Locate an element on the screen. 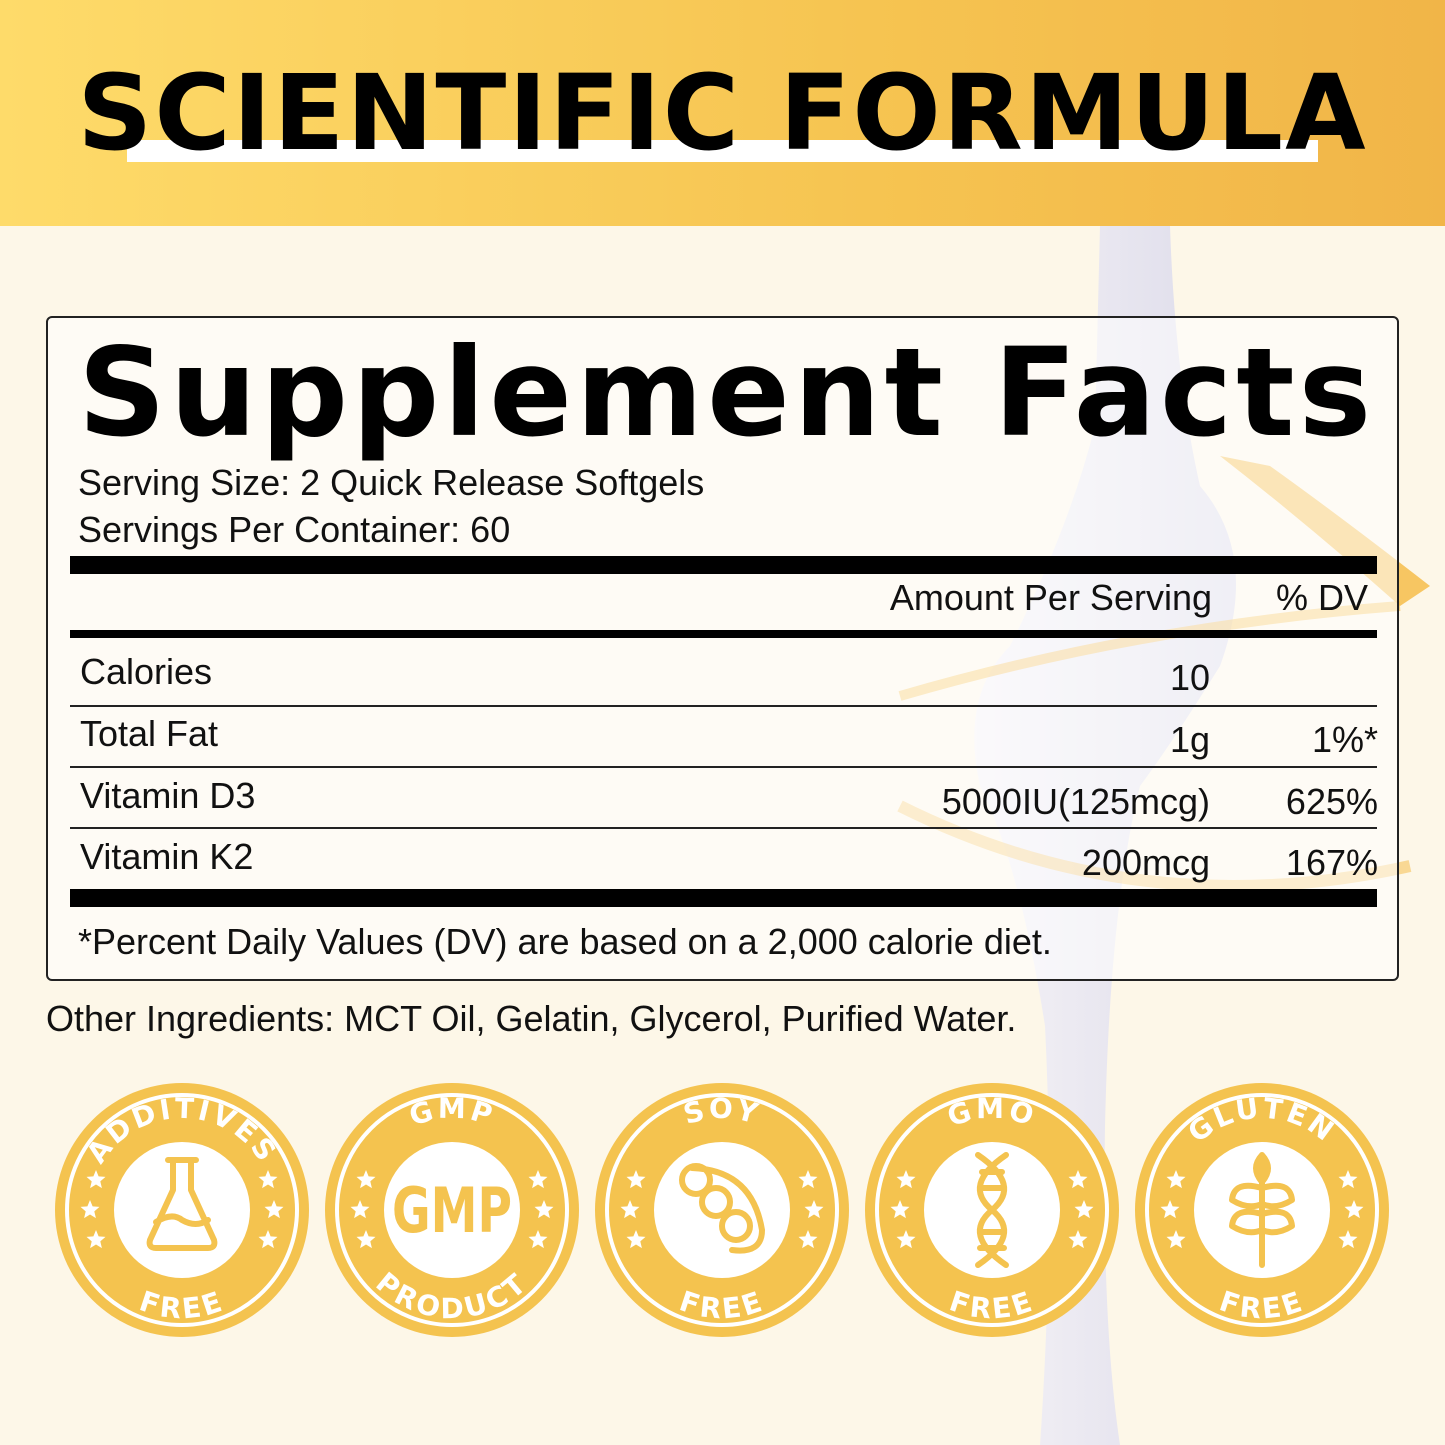  title-underline is located at coordinates (722, 151).